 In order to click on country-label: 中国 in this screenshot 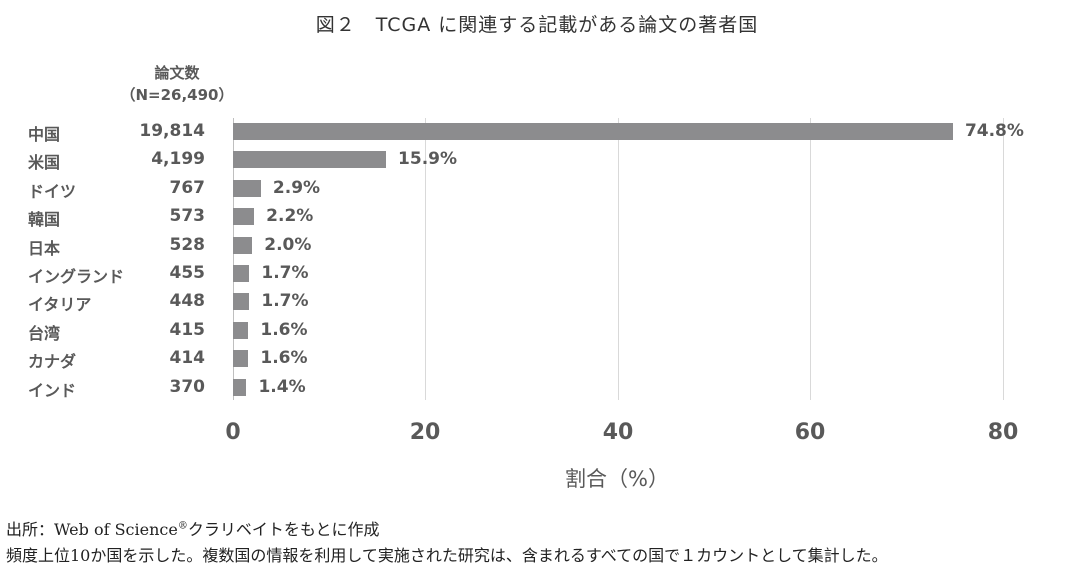, I will do `click(44, 134)`.